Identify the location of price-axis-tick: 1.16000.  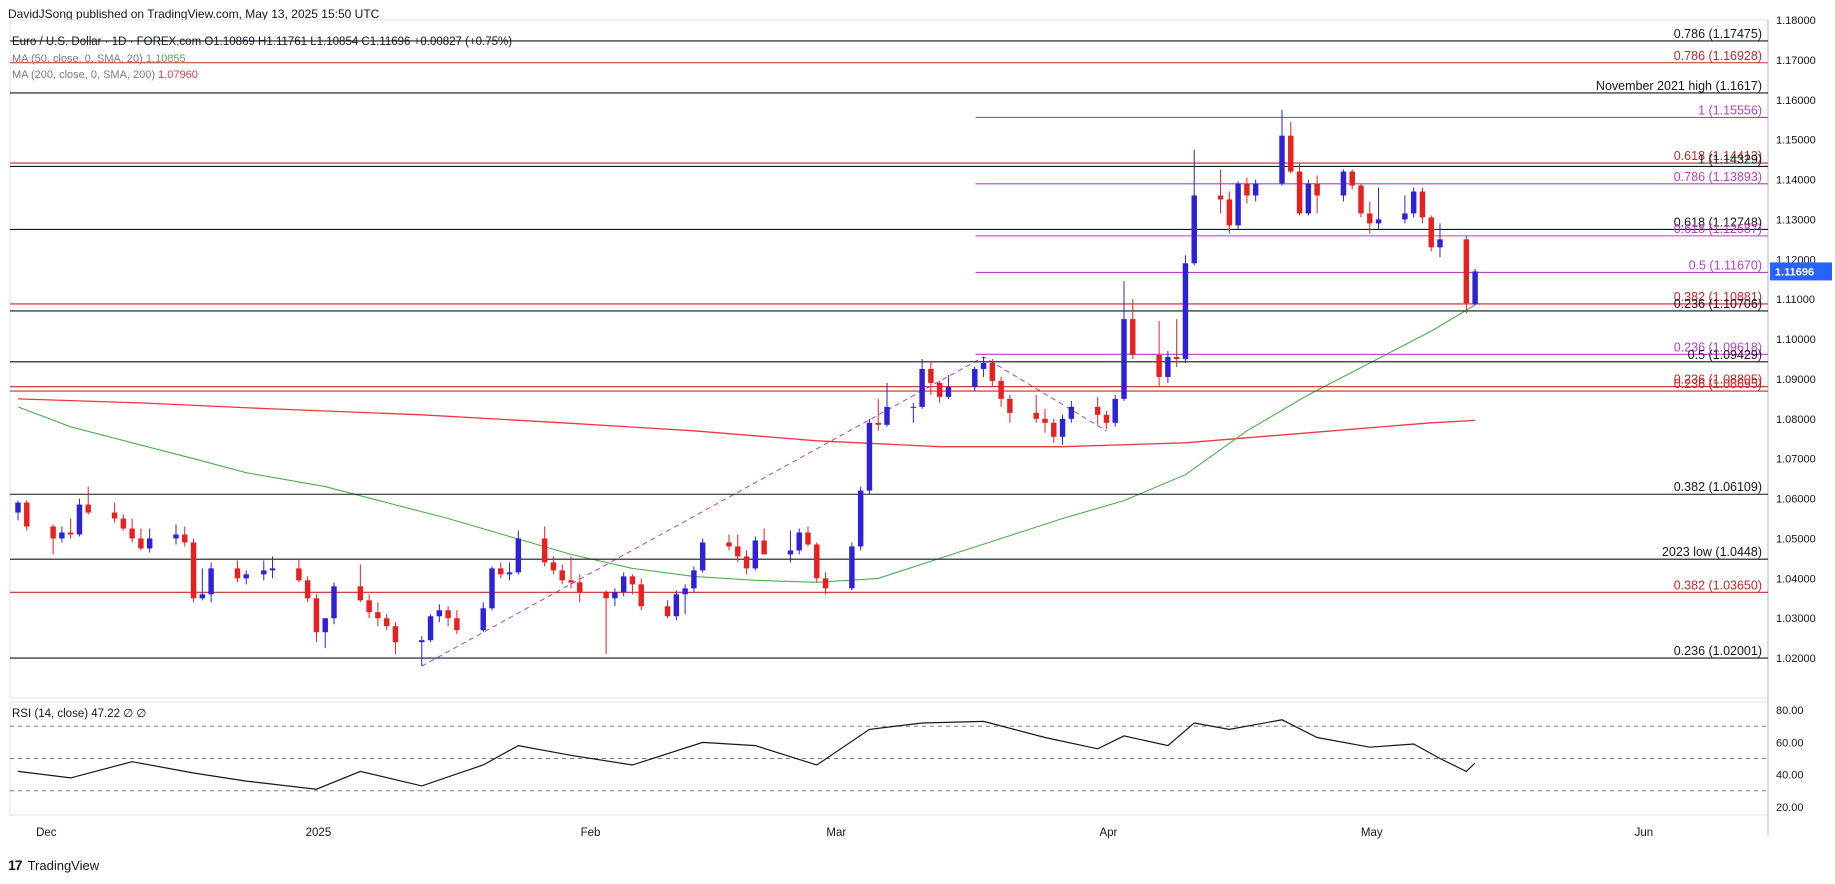
(1796, 101).